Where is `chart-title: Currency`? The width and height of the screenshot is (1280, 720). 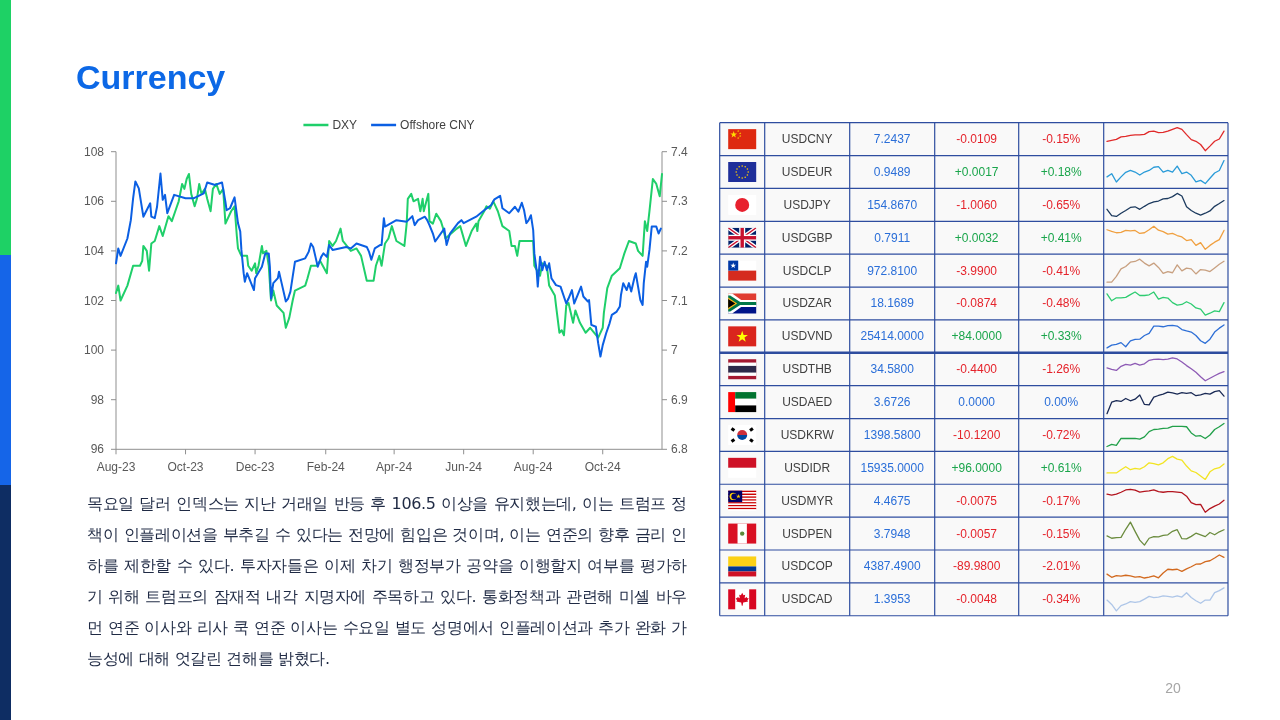 chart-title: Currency is located at coordinates (151, 77).